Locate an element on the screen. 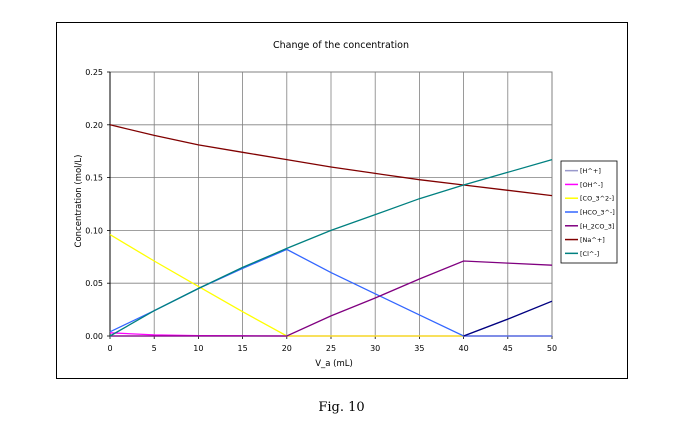 The width and height of the screenshot is (683, 432). x-tick-label: 35 is located at coordinates (419, 348).